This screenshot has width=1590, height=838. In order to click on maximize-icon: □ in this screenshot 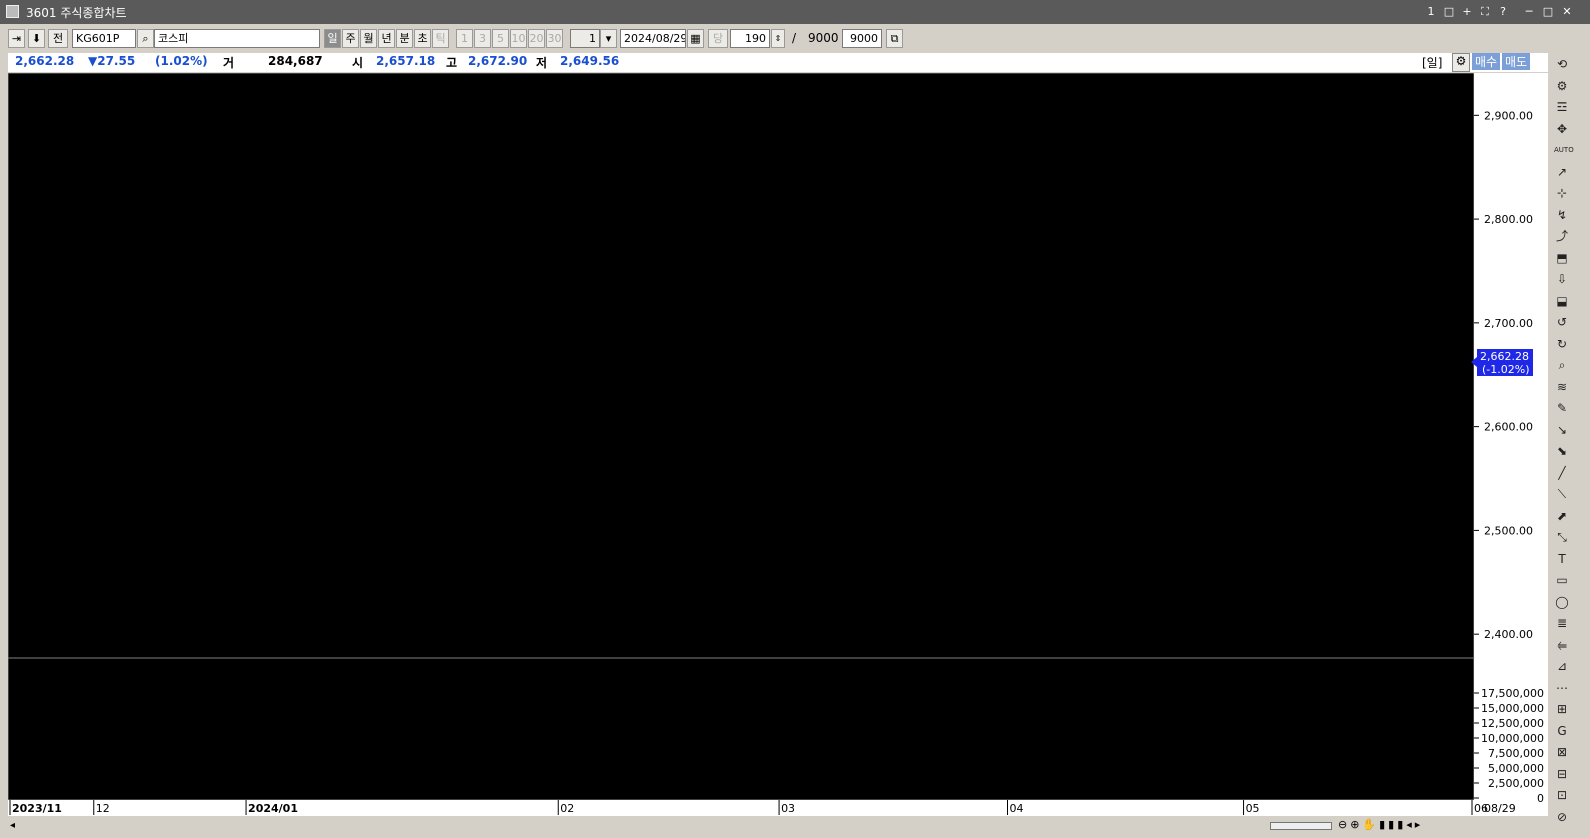, I will do `click(1548, 11)`.